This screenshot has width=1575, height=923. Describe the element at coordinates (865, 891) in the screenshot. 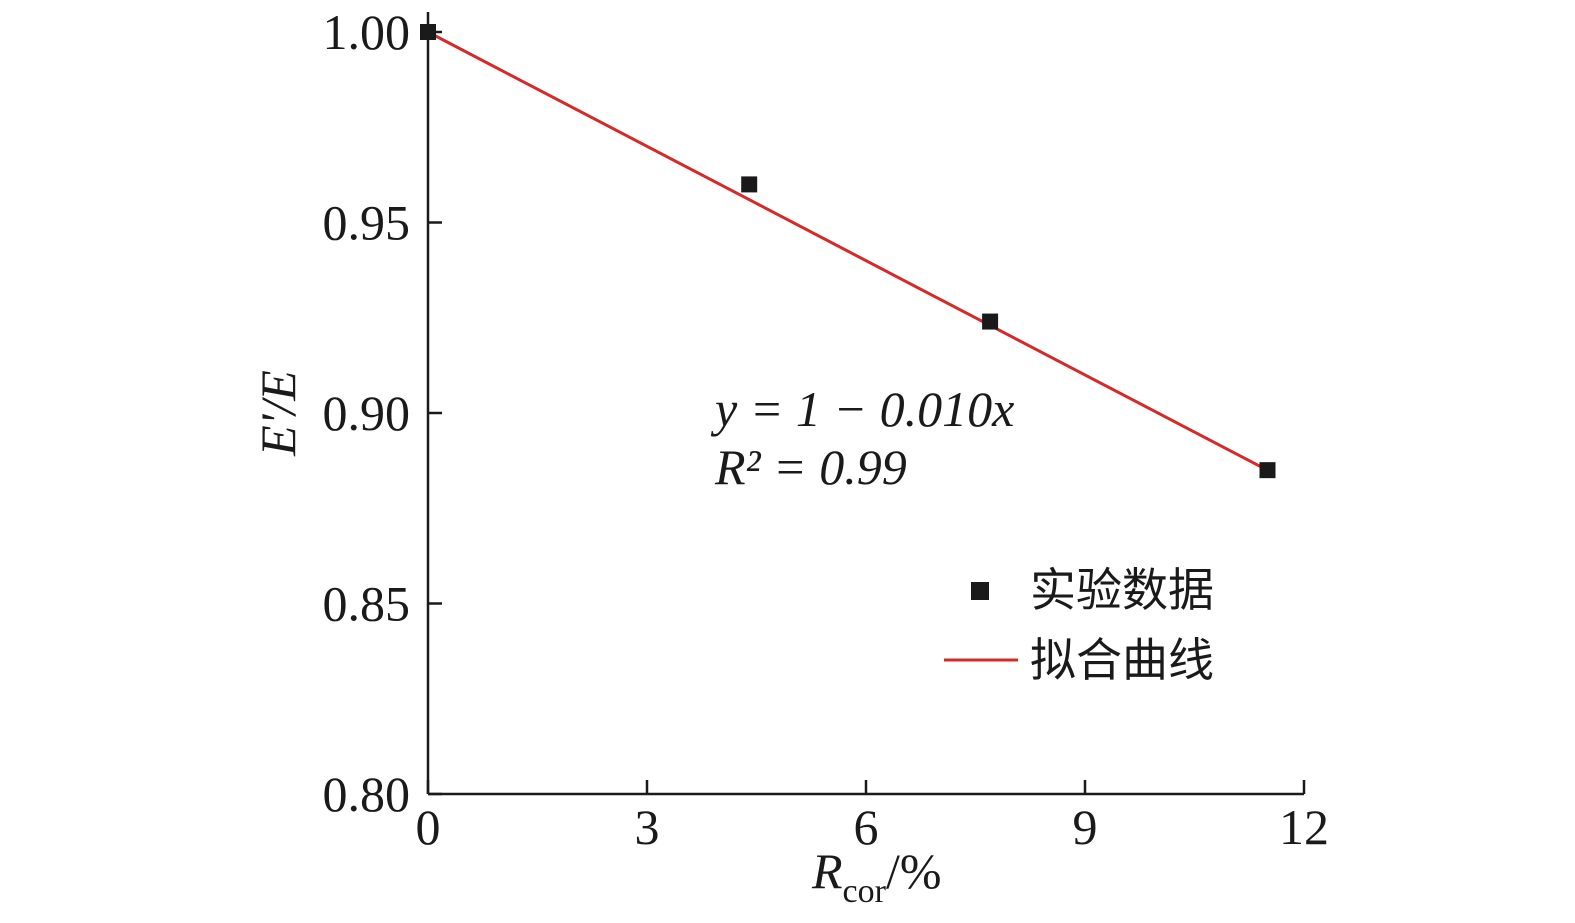

I see `x-axis-label-subscript: cor` at that location.